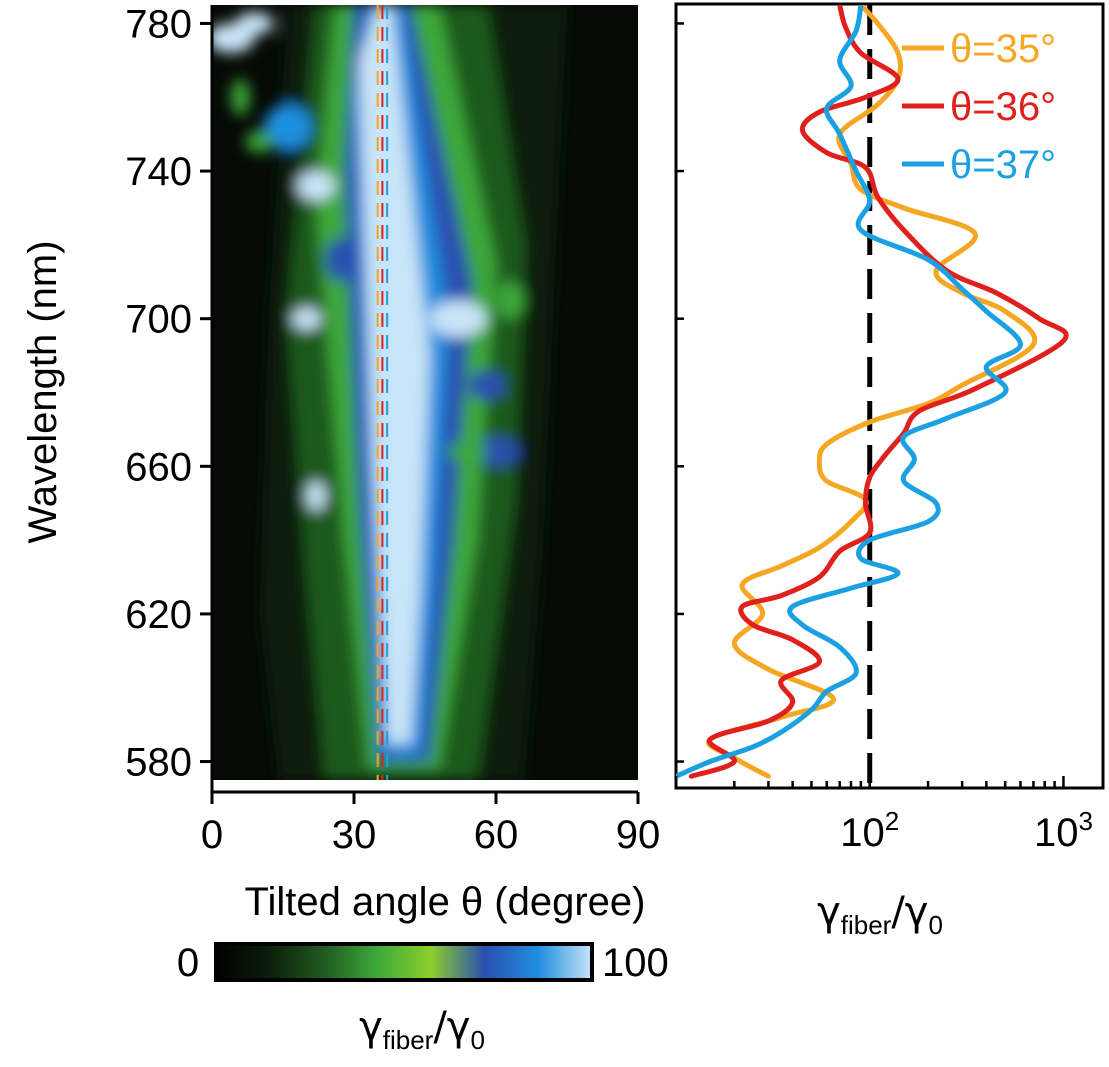 This screenshot has width=1109, height=1067. I want to click on colorbar-max-label: 100, so click(635, 963).